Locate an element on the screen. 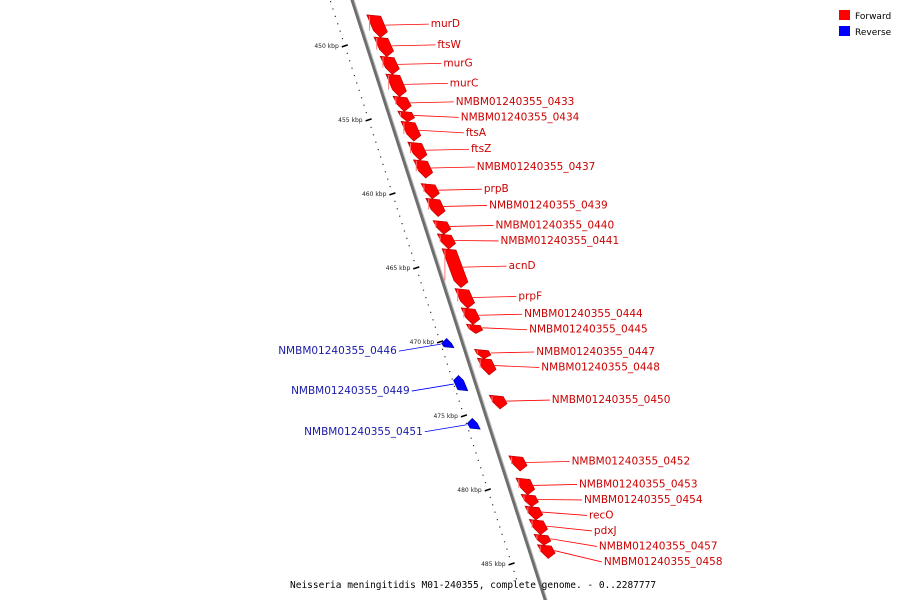 This screenshot has height=600, width=900. gene-label-forward: NMBM01240355_0441 is located at coordinates (560, 241).